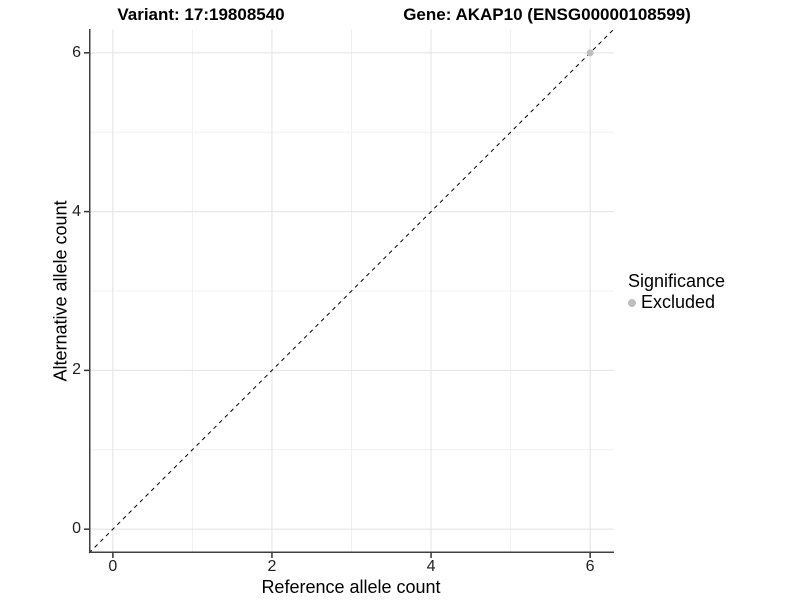 The height and width of the screenshot is (600, 800). What do you see at coordinates (547, 14) in the screenshot?
I see `plot-title-gene: Gene: AKAP10 (ENSG00000108599)` at bounding box center [547, 14].